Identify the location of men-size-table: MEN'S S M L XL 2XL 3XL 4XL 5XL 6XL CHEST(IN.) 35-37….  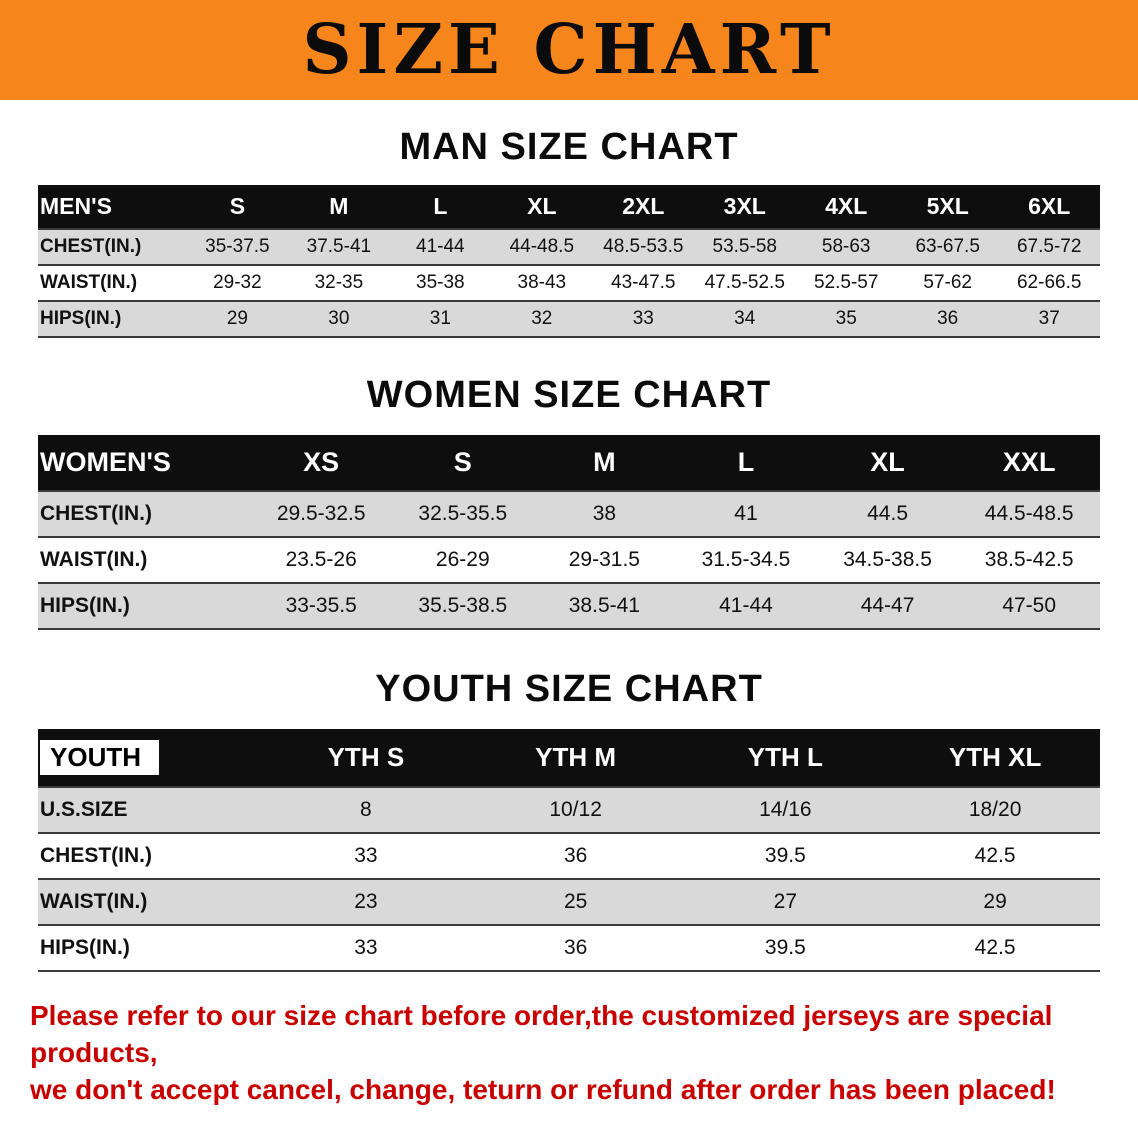
(569, 261).